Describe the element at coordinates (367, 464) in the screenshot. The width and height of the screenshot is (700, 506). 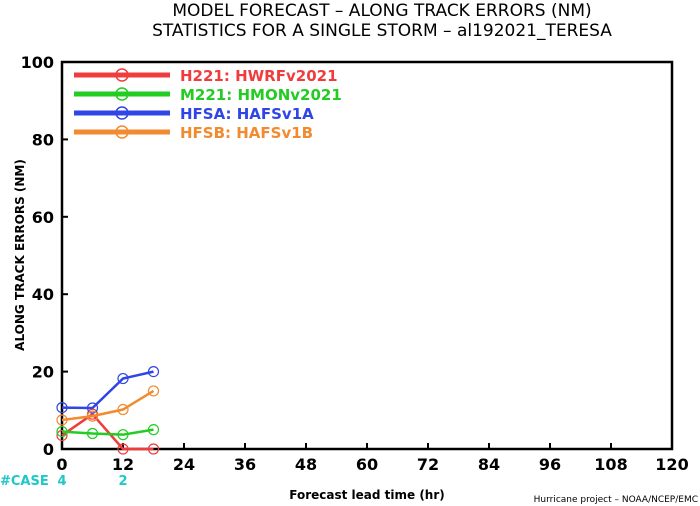
I see `x-tick-label: 60` at that location.